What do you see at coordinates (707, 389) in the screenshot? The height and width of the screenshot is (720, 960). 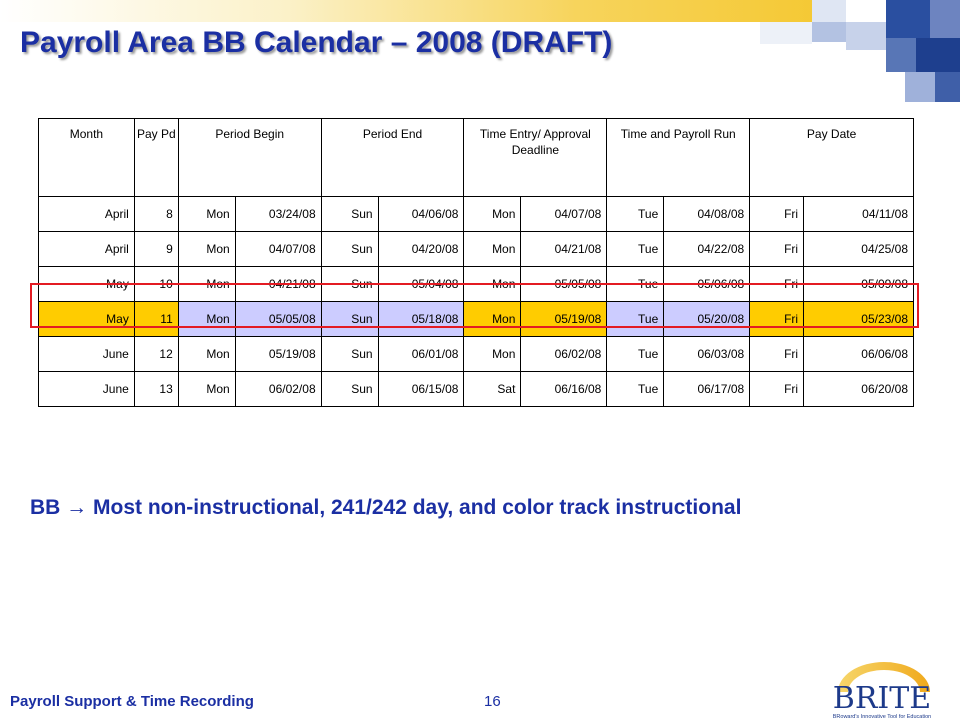 I see `cell-run-date: 06/17/08` at bounding box center [707, 389].